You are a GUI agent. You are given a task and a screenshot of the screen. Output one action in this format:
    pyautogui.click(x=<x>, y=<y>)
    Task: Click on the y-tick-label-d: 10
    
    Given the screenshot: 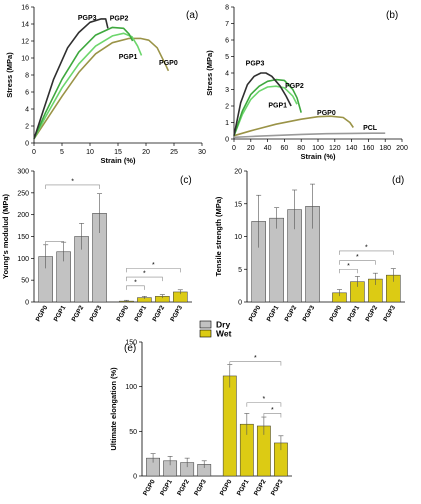 What is the action you would take?
    pyautogui.click(x=238, y=237)
    